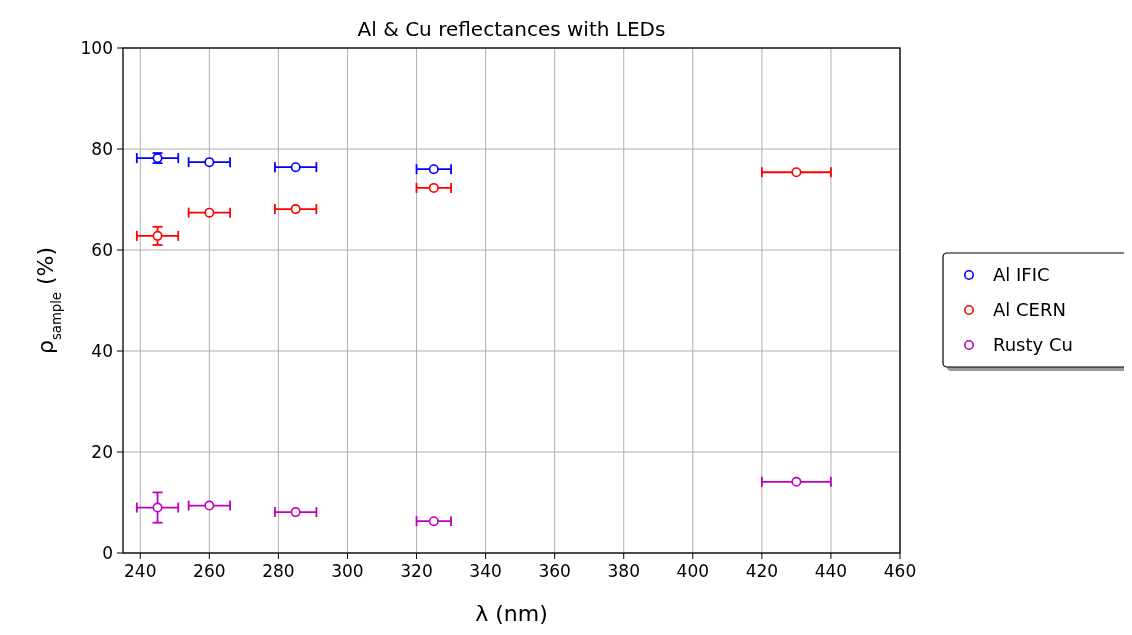 Image resolution: width=1132 pixels, height=635 pixels. What do you see at coordinates (693, 571) in the screenshot?
I see `x-tick-label: 400` at bounding box center [693, 571].